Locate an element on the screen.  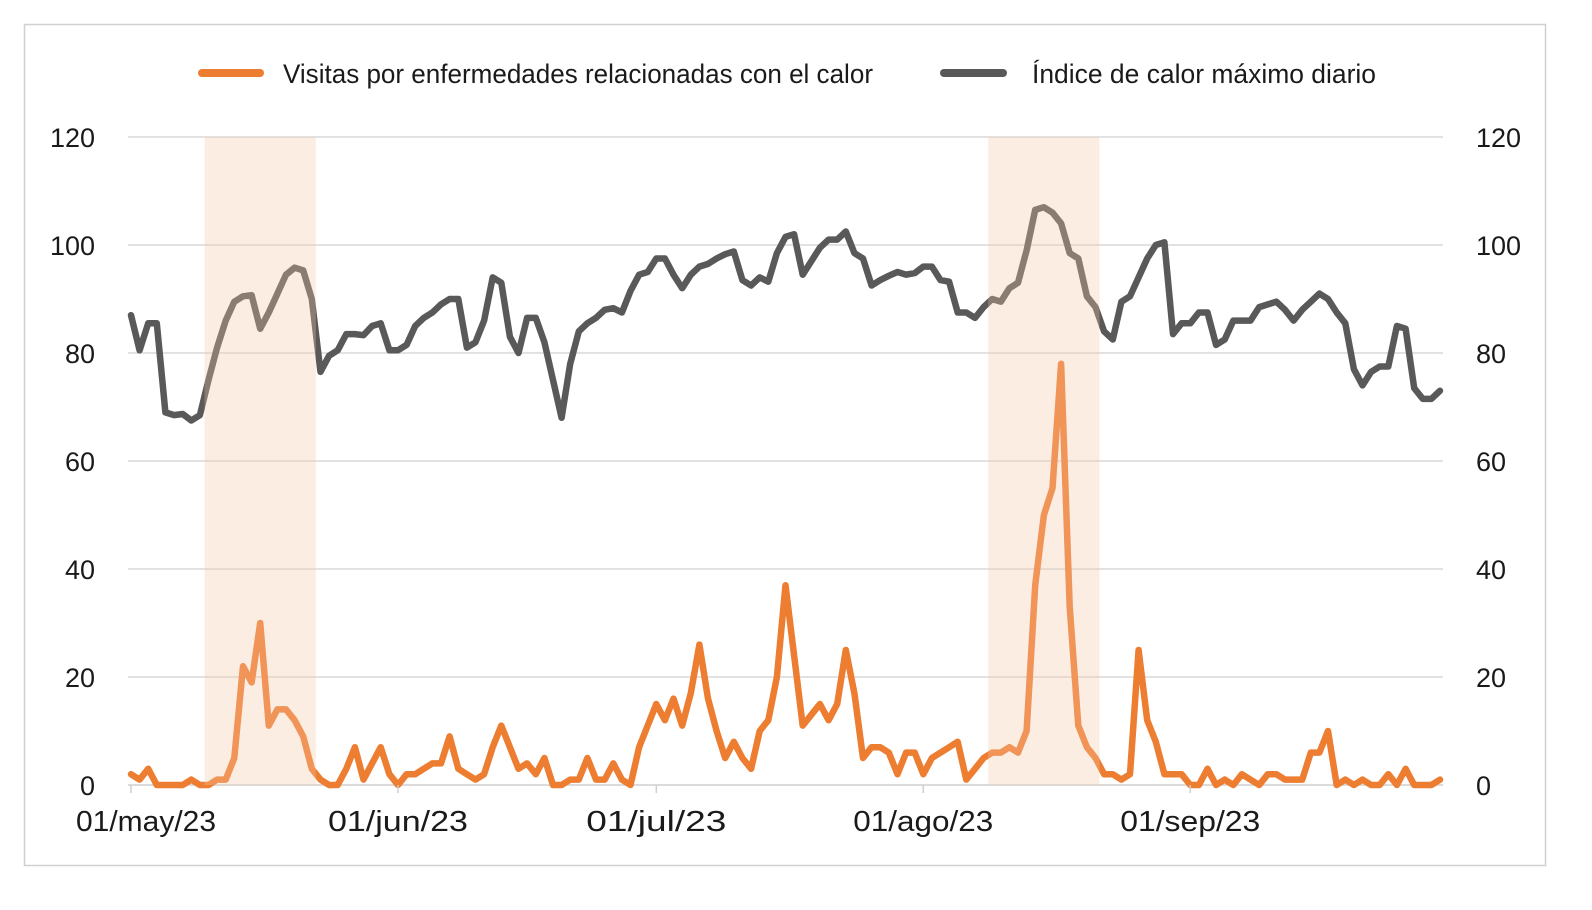
y-tick-label-left: 60 is located at coordinates (80, 462).